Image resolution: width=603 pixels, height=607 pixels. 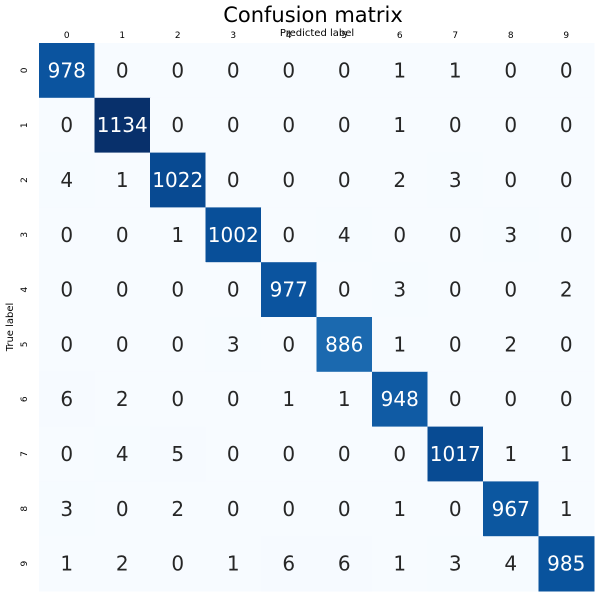 I want to click on y-tick-label: 7, so click(x=25, y=454).